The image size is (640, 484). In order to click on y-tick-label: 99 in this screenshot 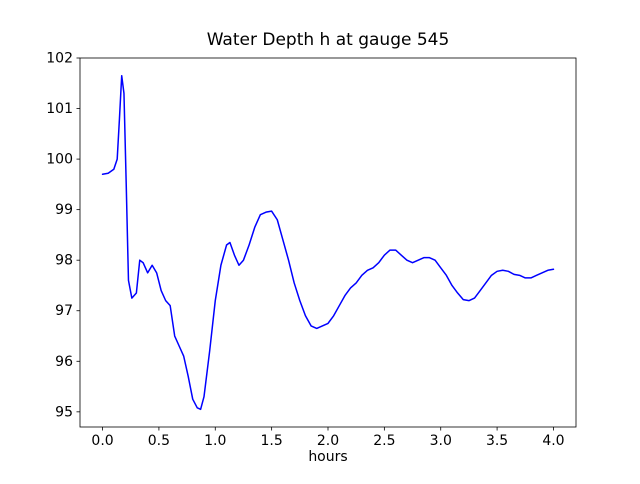, I will do `click(64, 210)`.